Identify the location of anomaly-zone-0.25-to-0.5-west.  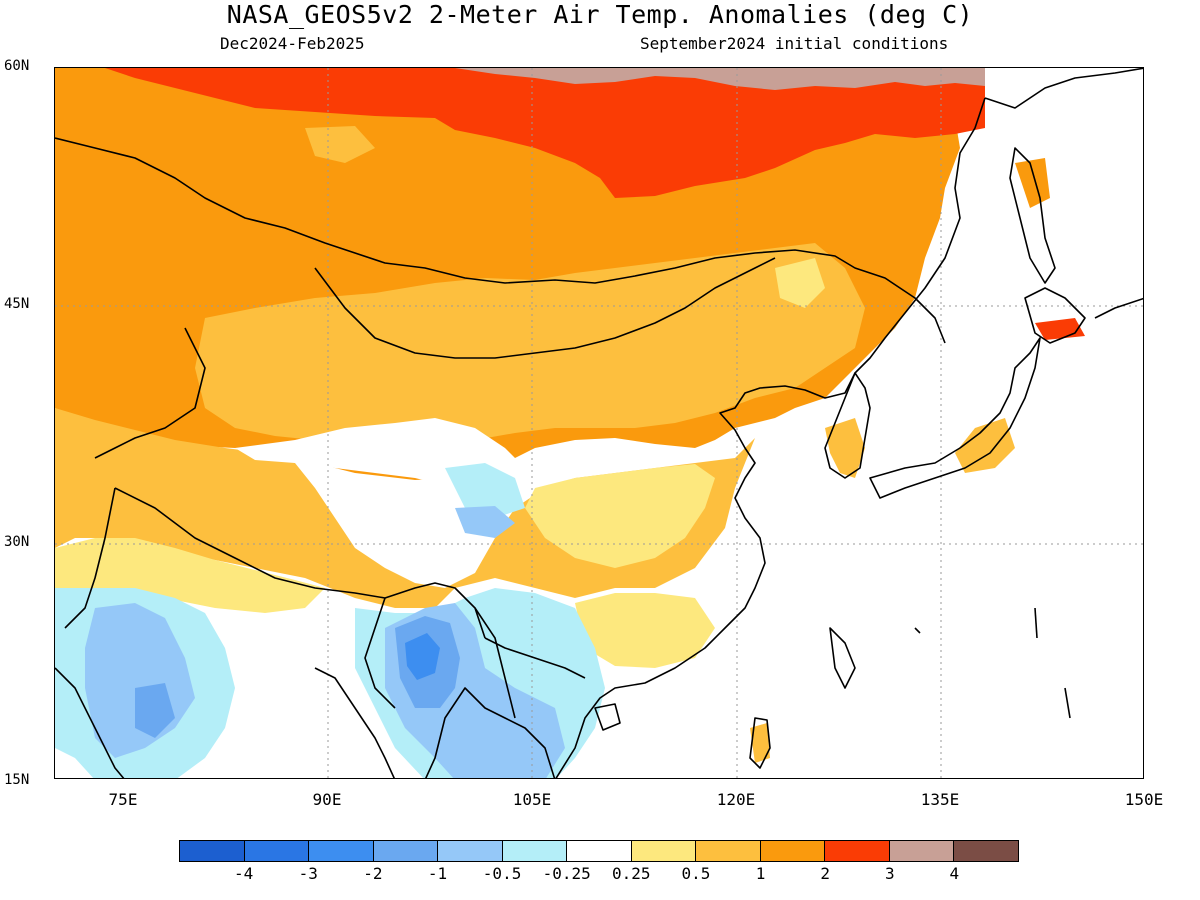
(190, 575).